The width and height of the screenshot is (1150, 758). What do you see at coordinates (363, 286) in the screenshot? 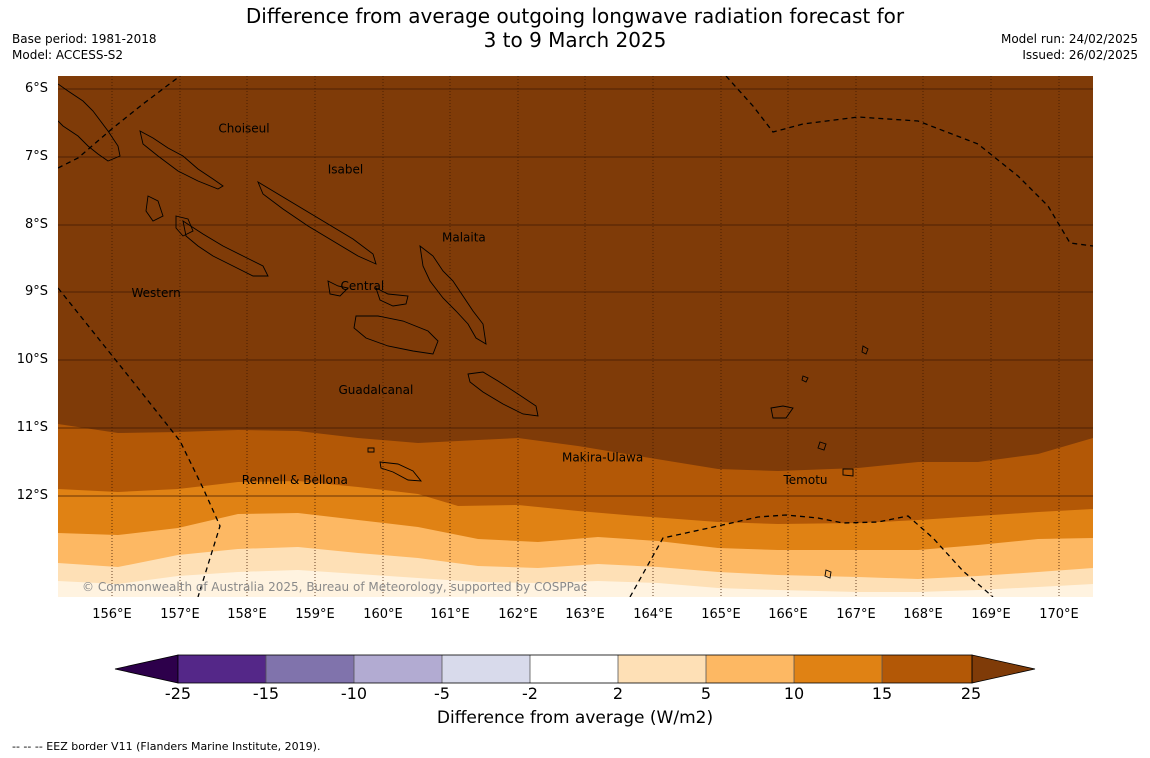
I see `province-label: Central` at bounding box center [363, 286].